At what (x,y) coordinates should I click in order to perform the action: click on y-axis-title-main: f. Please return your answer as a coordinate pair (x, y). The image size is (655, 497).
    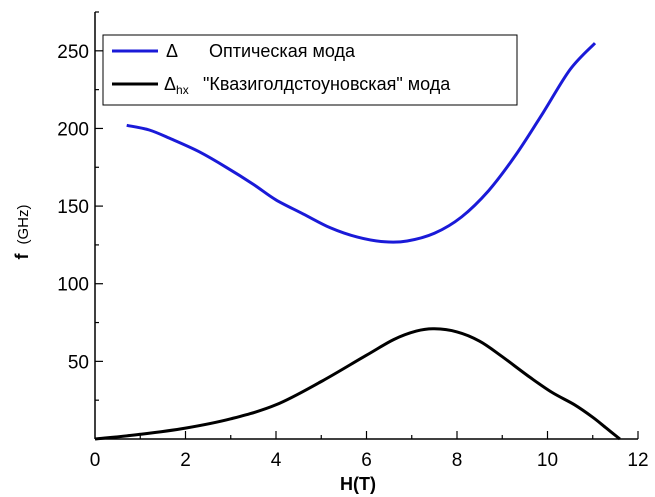
    Looking at the image, I should click on (22, 256).